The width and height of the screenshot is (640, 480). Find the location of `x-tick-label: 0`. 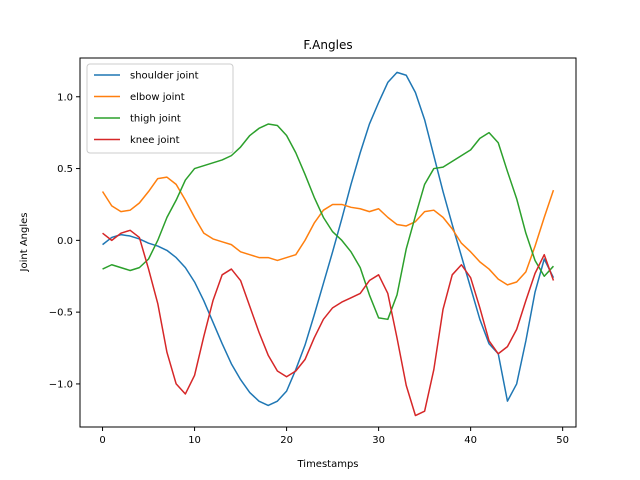

x-tick-label: 0 is located at coordinates (102, 440).